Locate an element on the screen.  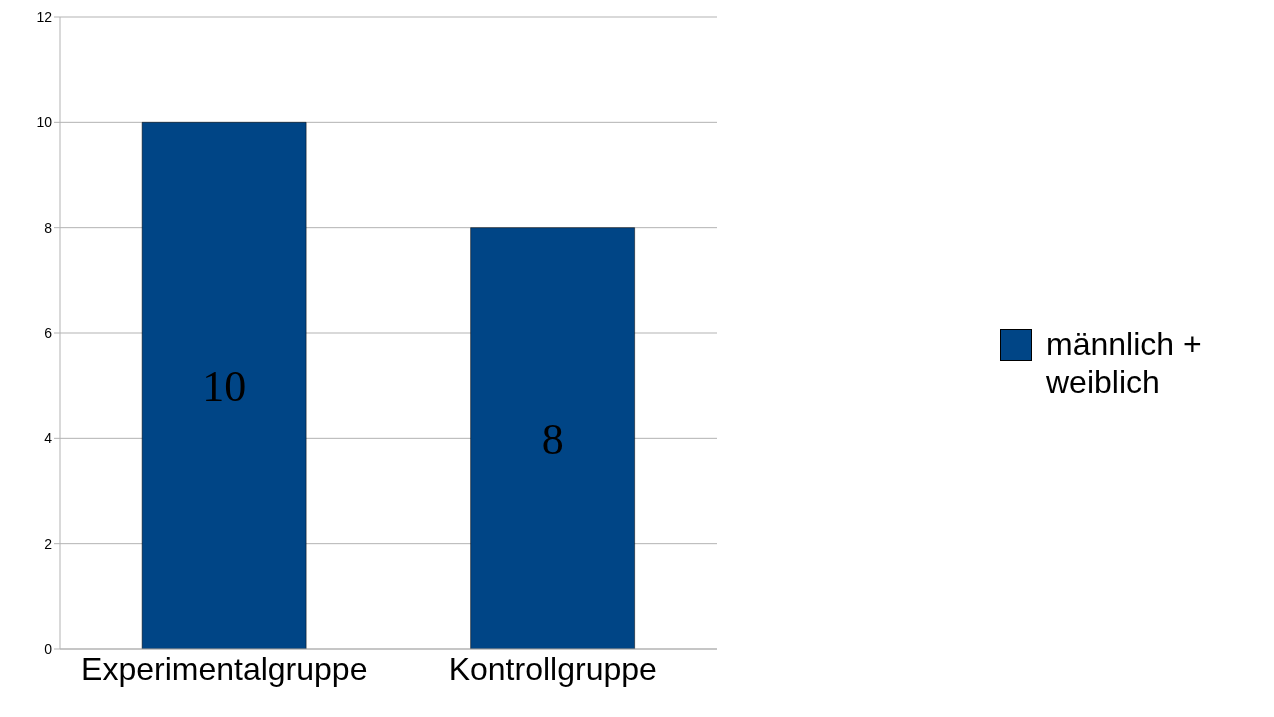
x-tick-label: Experimentalgruppe is located at coordinates (224, 668).